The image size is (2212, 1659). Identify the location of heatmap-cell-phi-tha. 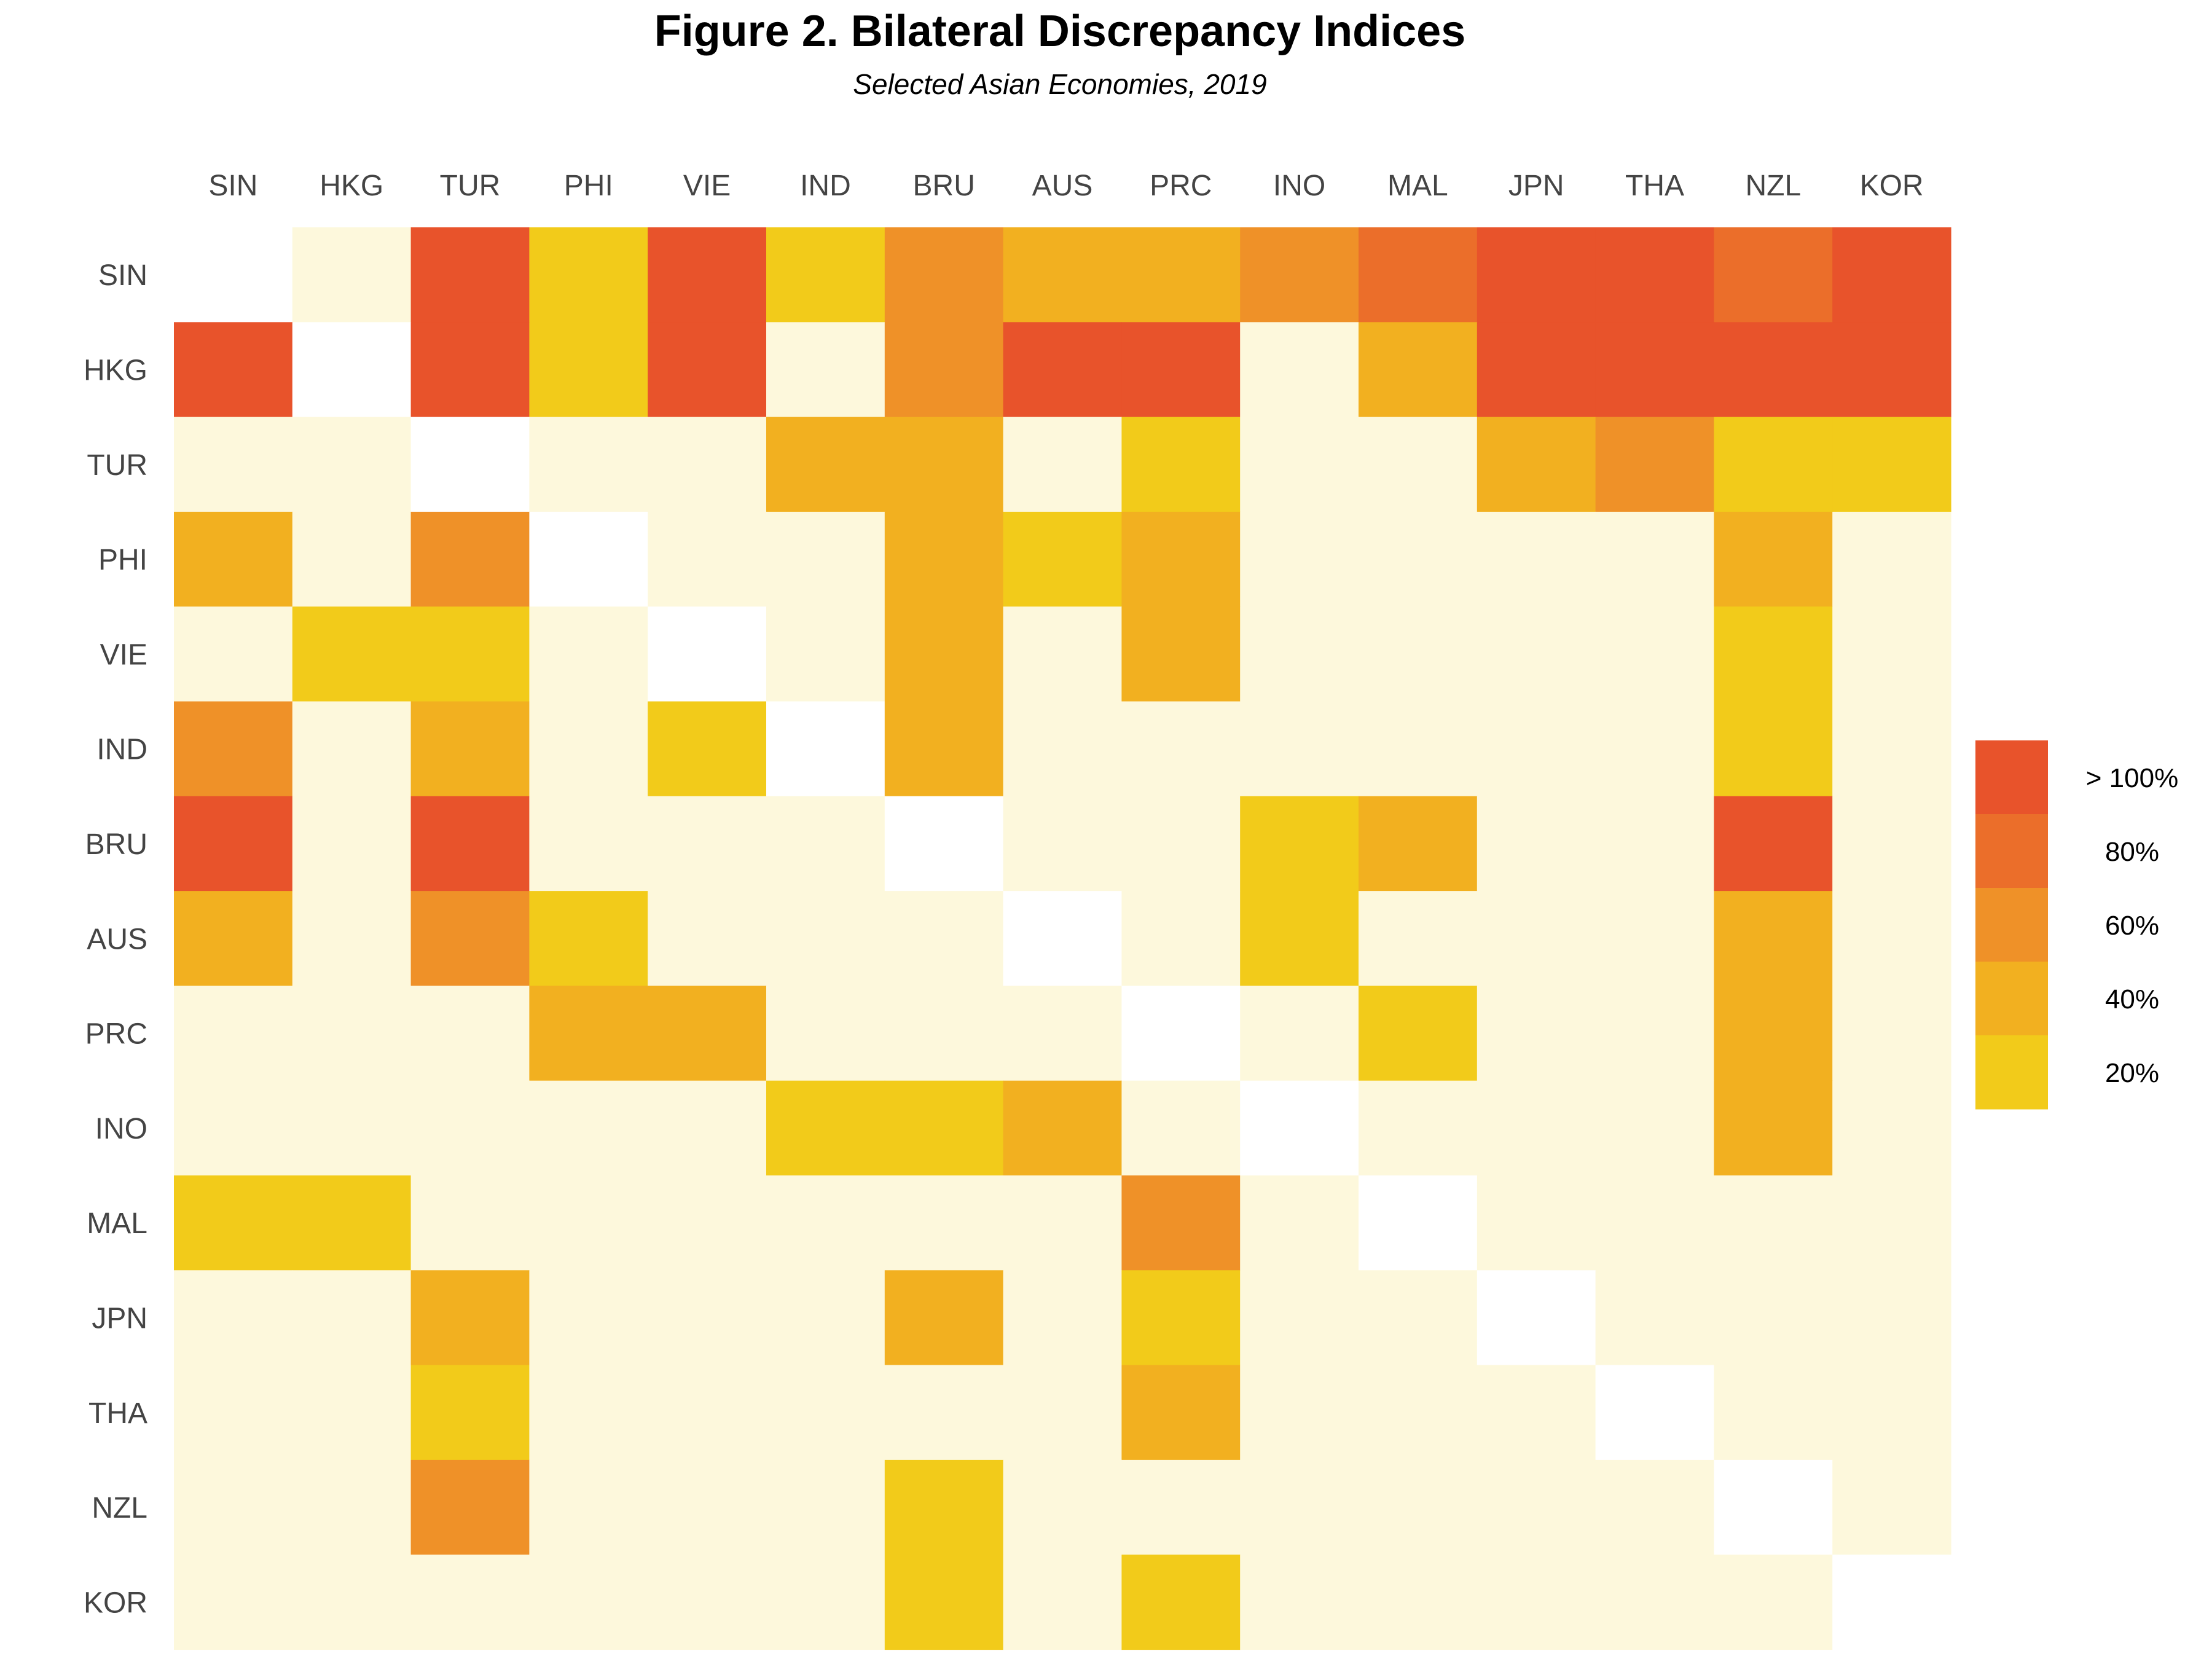
(1654, 559).